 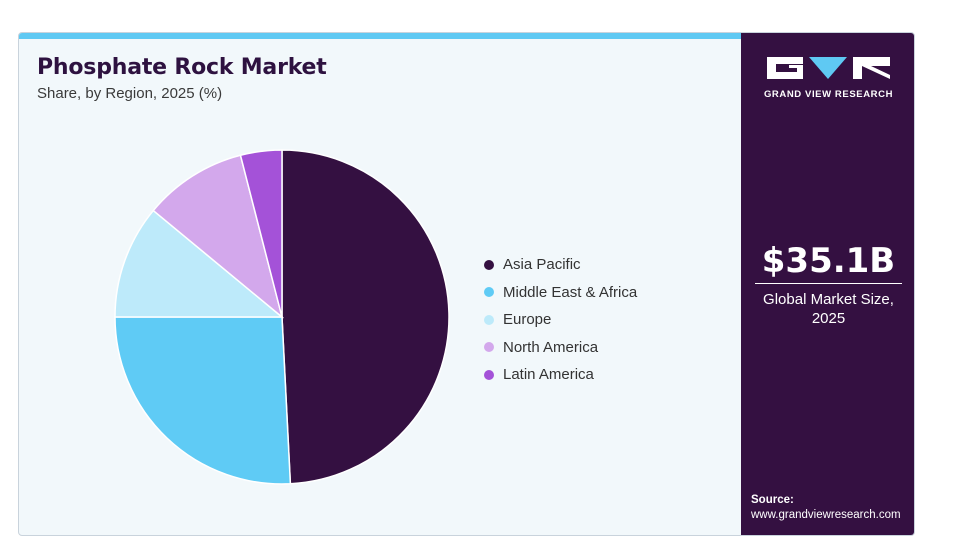 I want to click on legend-label: Europe, so click(x=527, y=320).